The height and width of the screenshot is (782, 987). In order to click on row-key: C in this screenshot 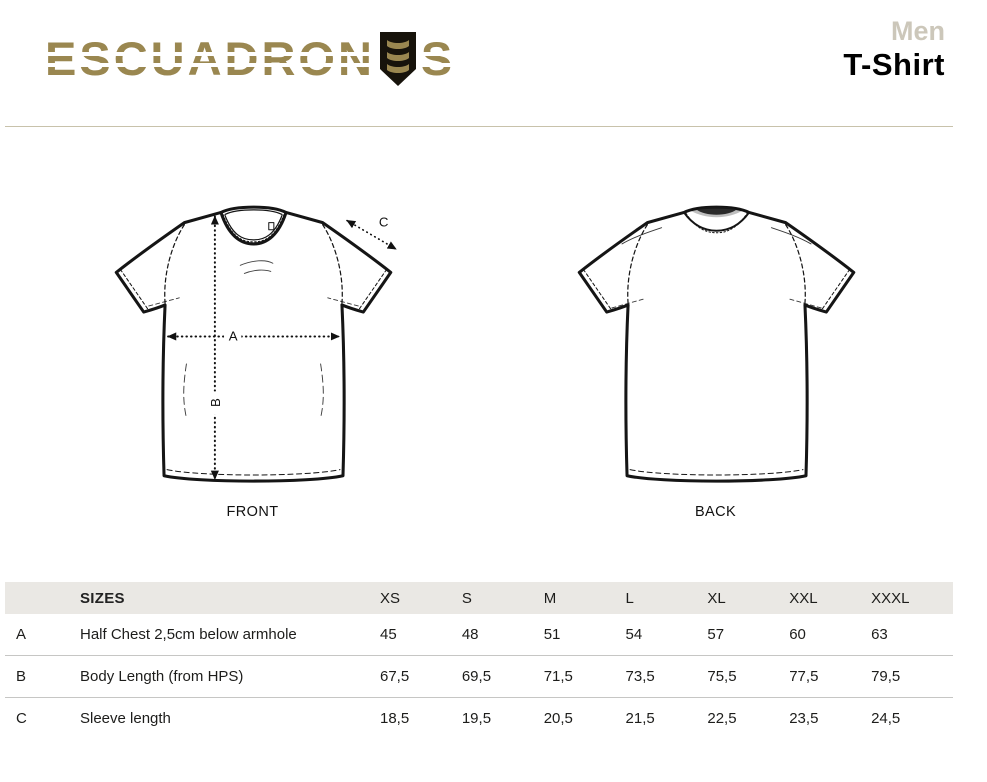, I will do `click(21, 718)`.